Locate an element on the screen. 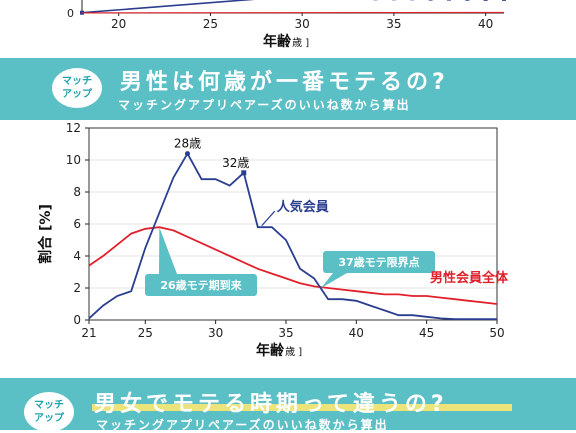  main-x-axis-unit: [ 歳 ] is located at coordinates (290, 352).